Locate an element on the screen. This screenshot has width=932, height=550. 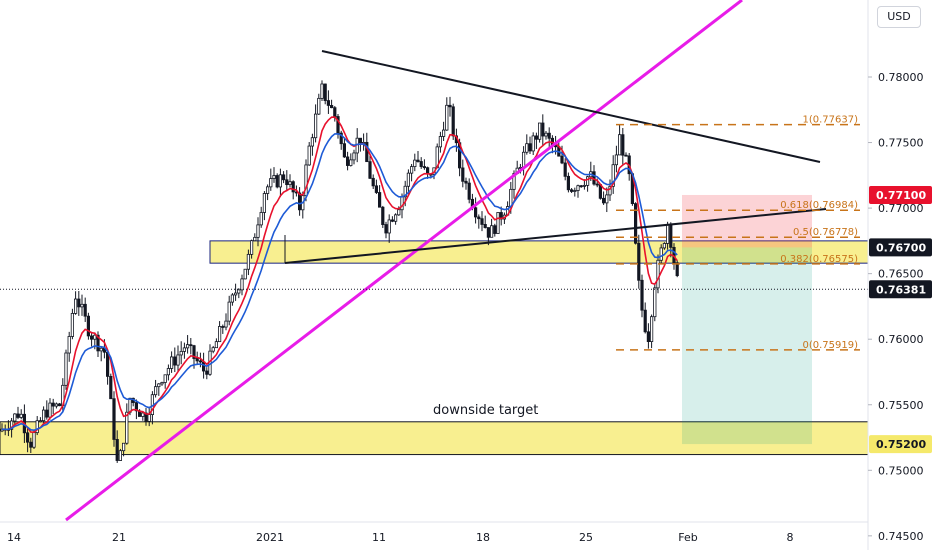
upper-triangle-line is located at coordinates (571, 106).